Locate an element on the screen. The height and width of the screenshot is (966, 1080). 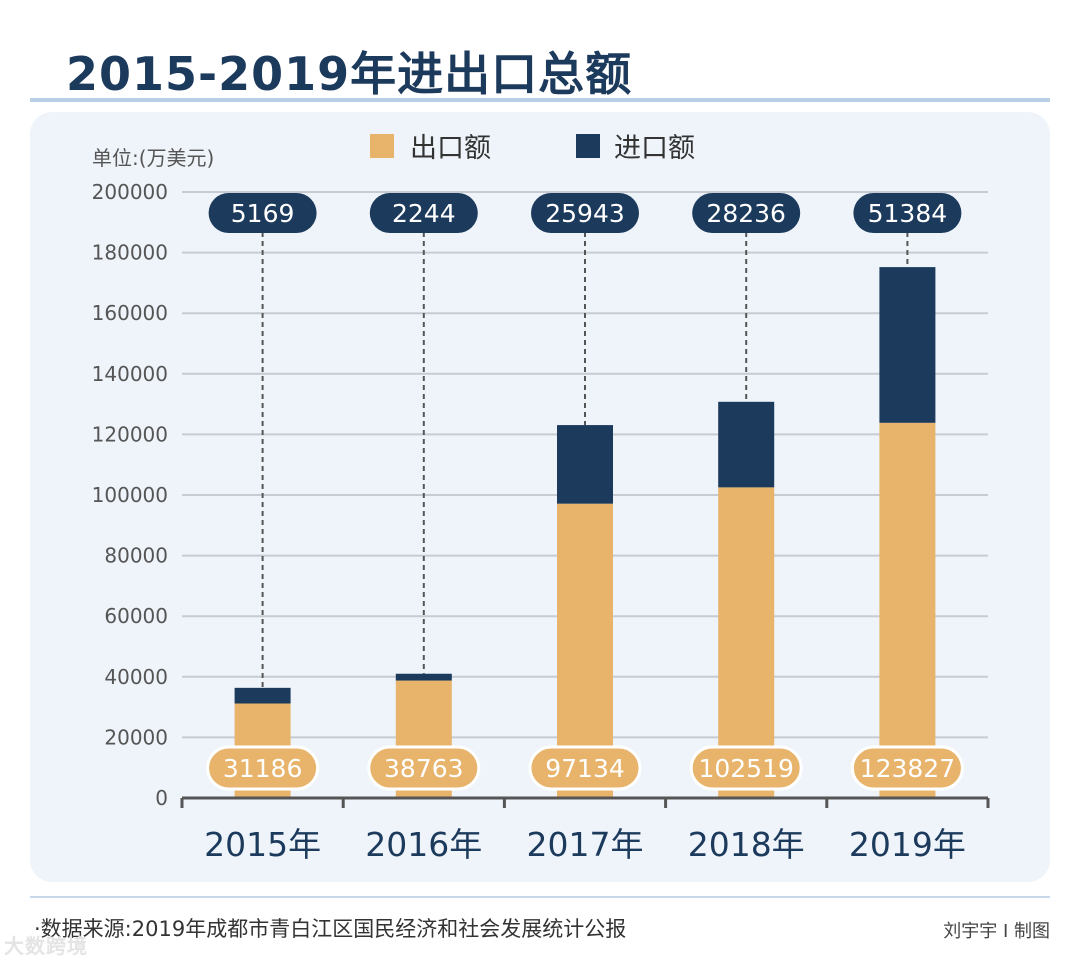
unit-label: 单位:(万美元) is located at coordinates (153, 158).